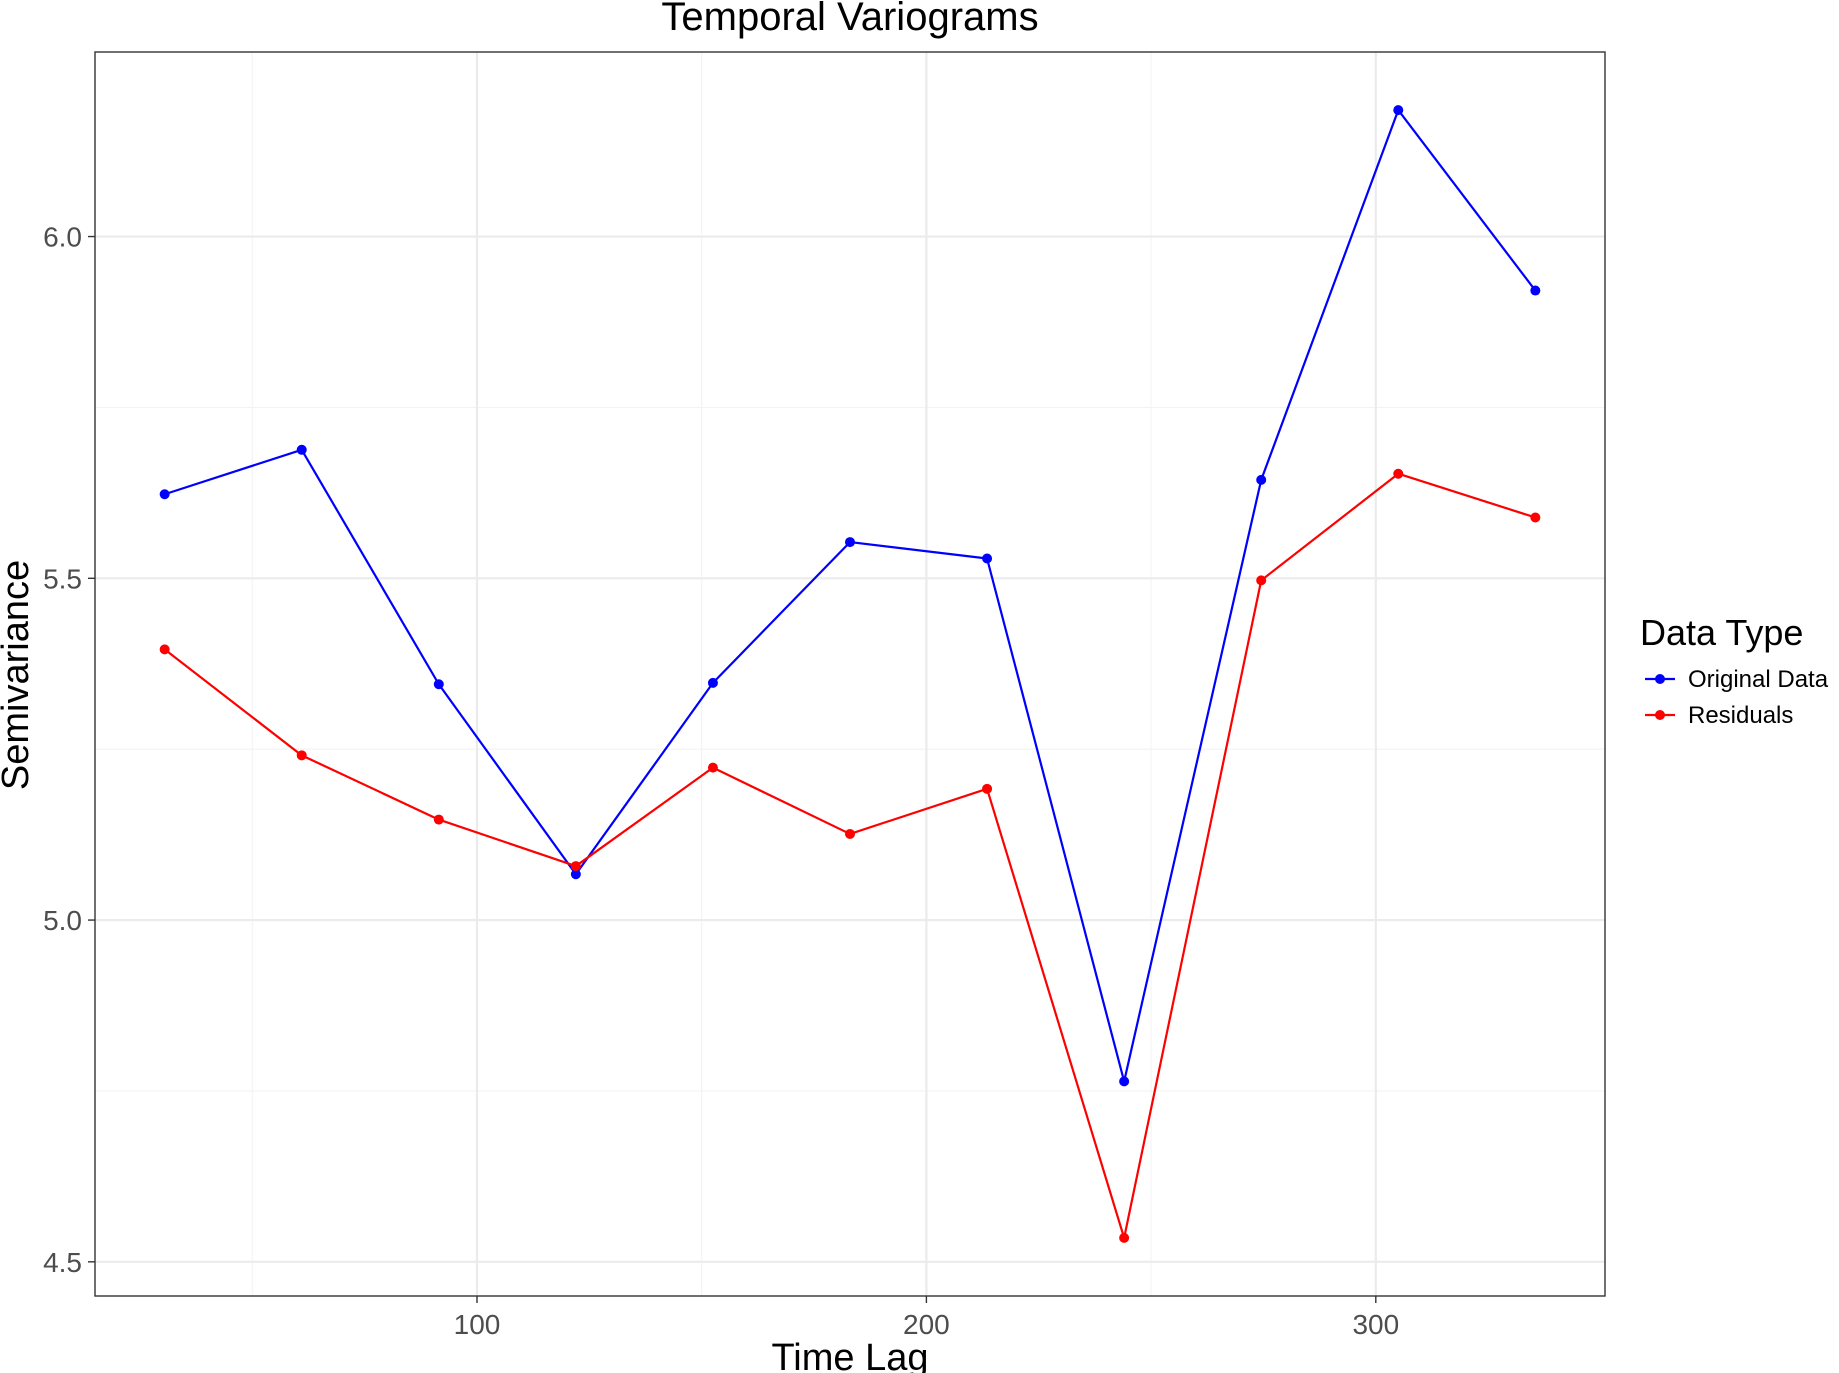 The height and width of the screenshot is (1373, 1839). What do you see at coordinates (477, 1324) in the screenshot?
I see `x-tick-label: 100` at bounding box center [477, 1324].